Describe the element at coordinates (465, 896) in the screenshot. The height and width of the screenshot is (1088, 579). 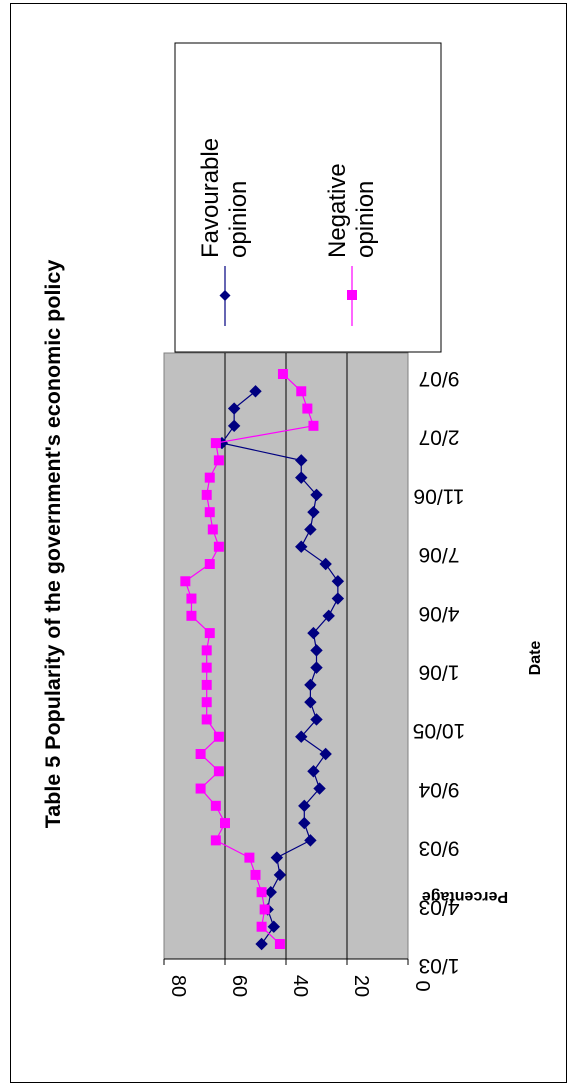
I see `y-axis-title: Percentage` at that location.